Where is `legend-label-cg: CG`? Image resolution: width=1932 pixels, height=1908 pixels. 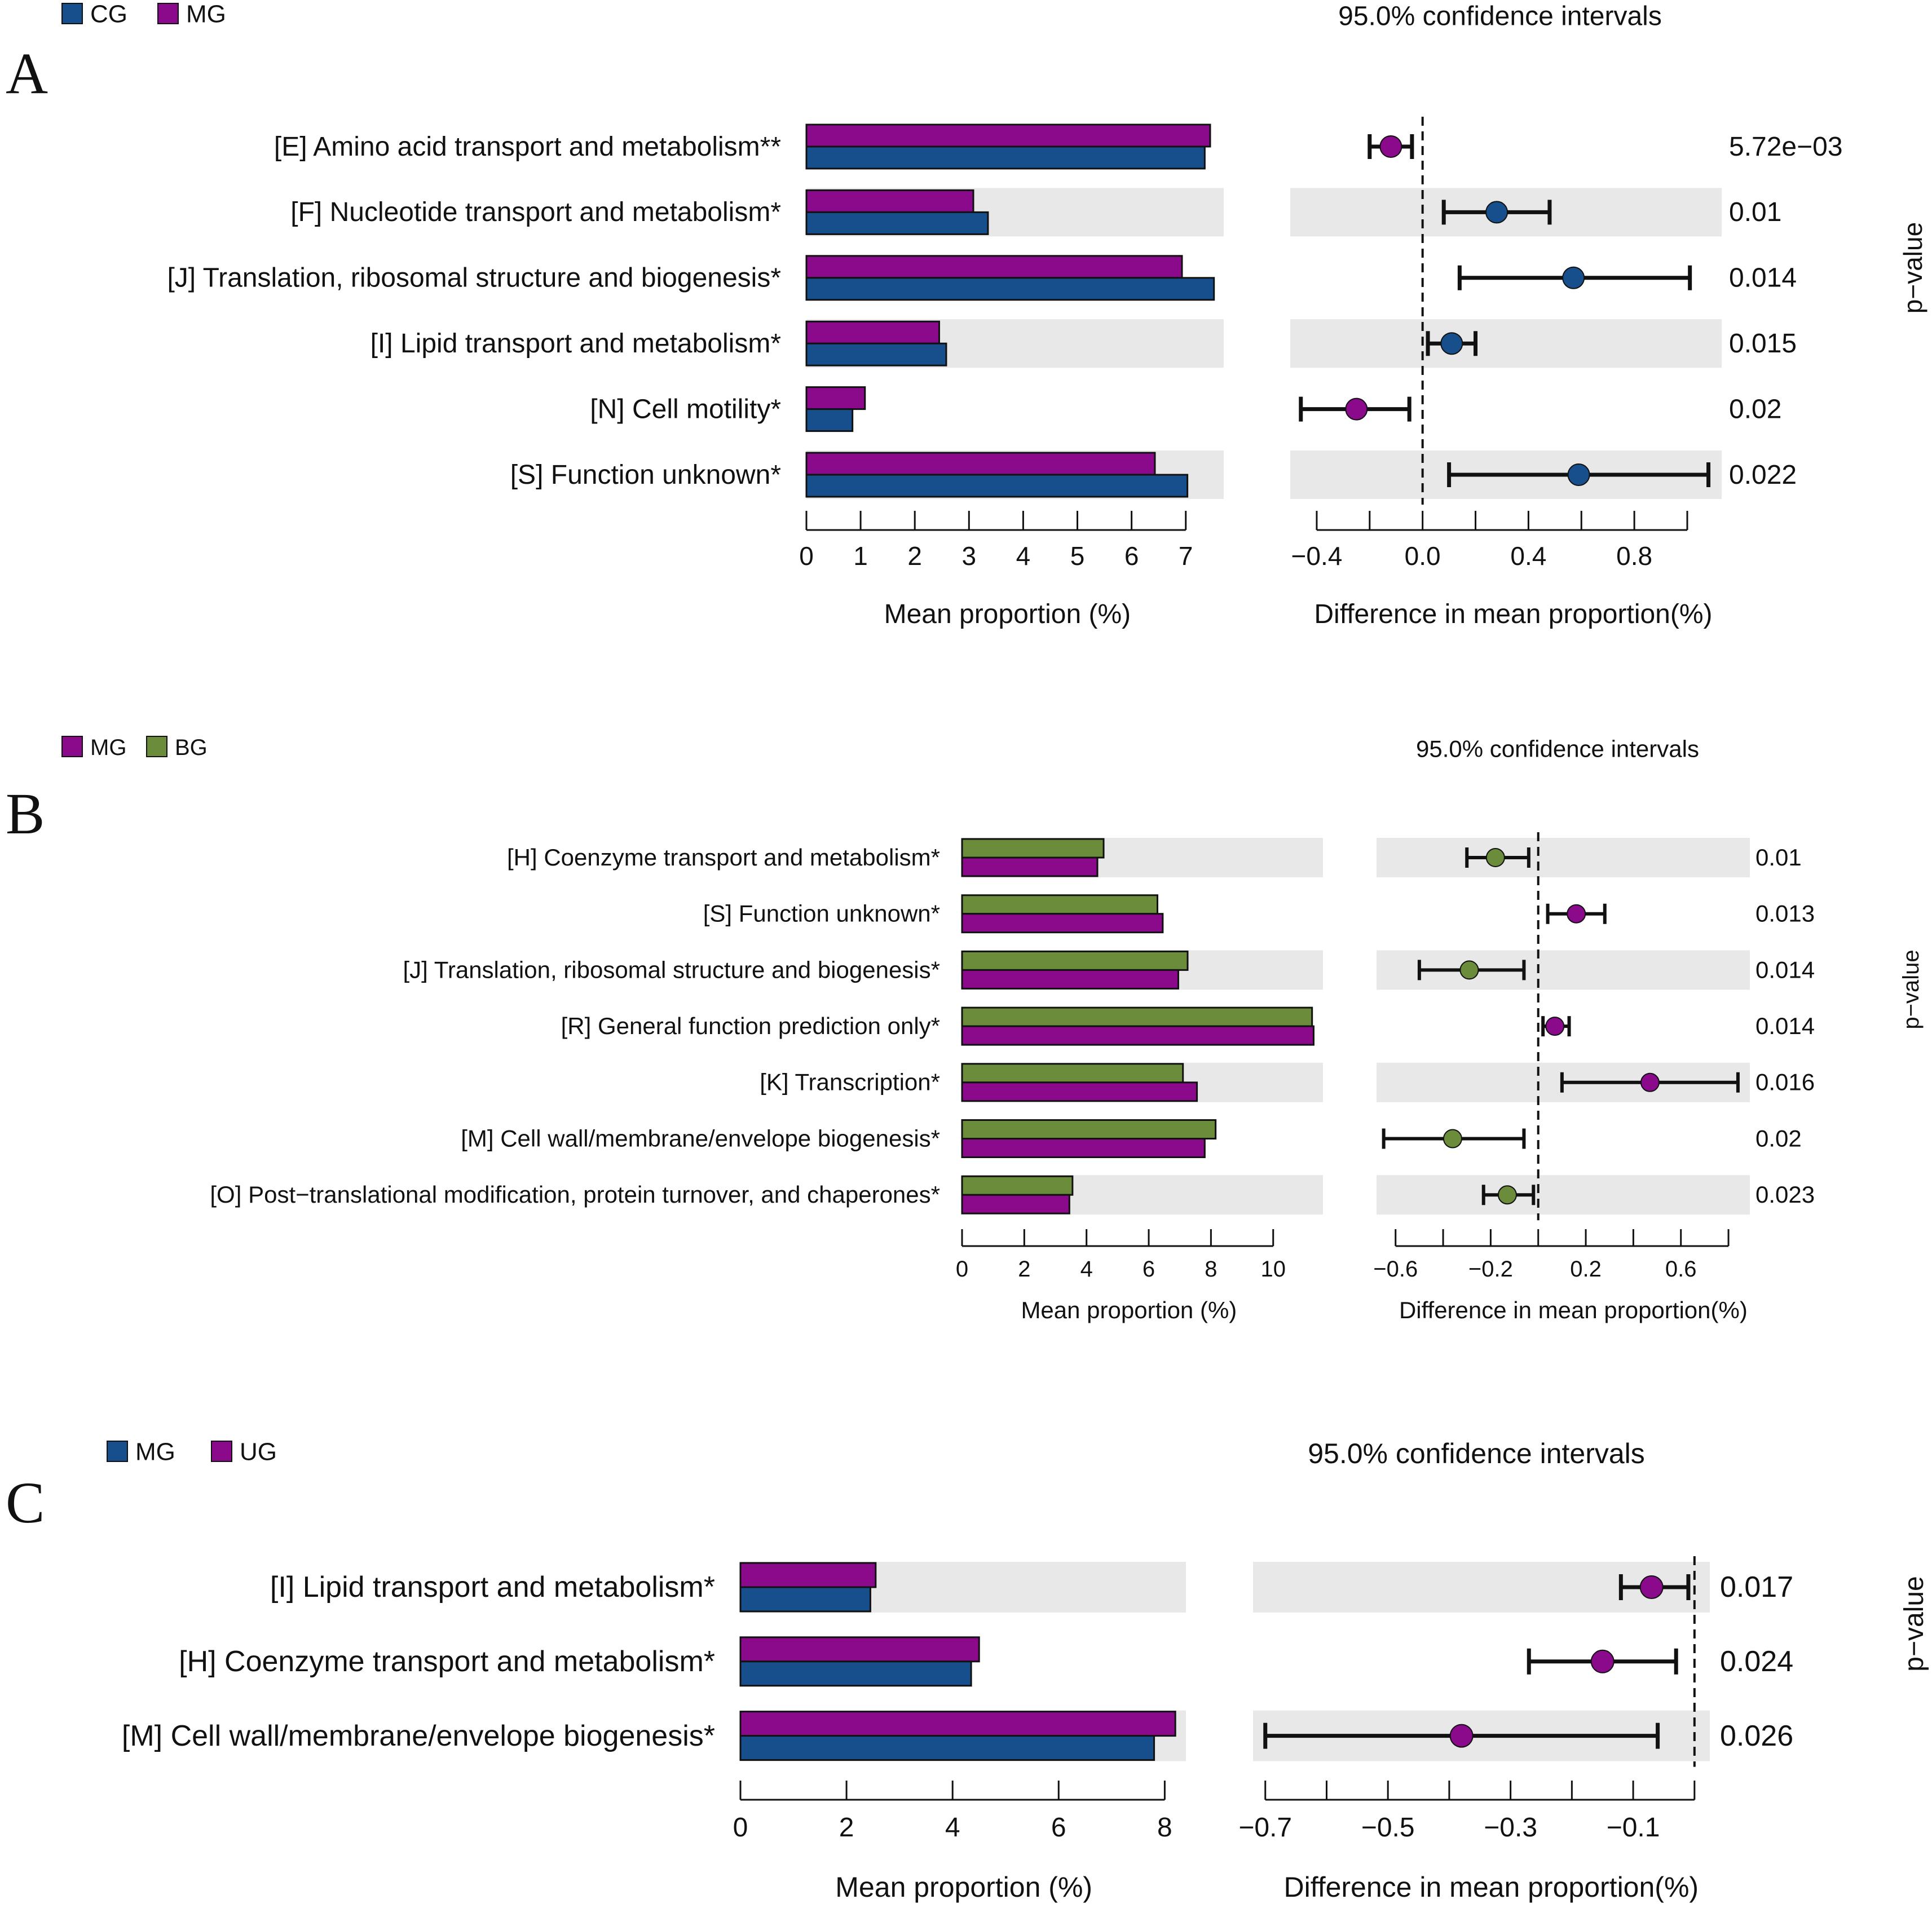 legend-label-cg: CG is located at coordinates (108, 14).